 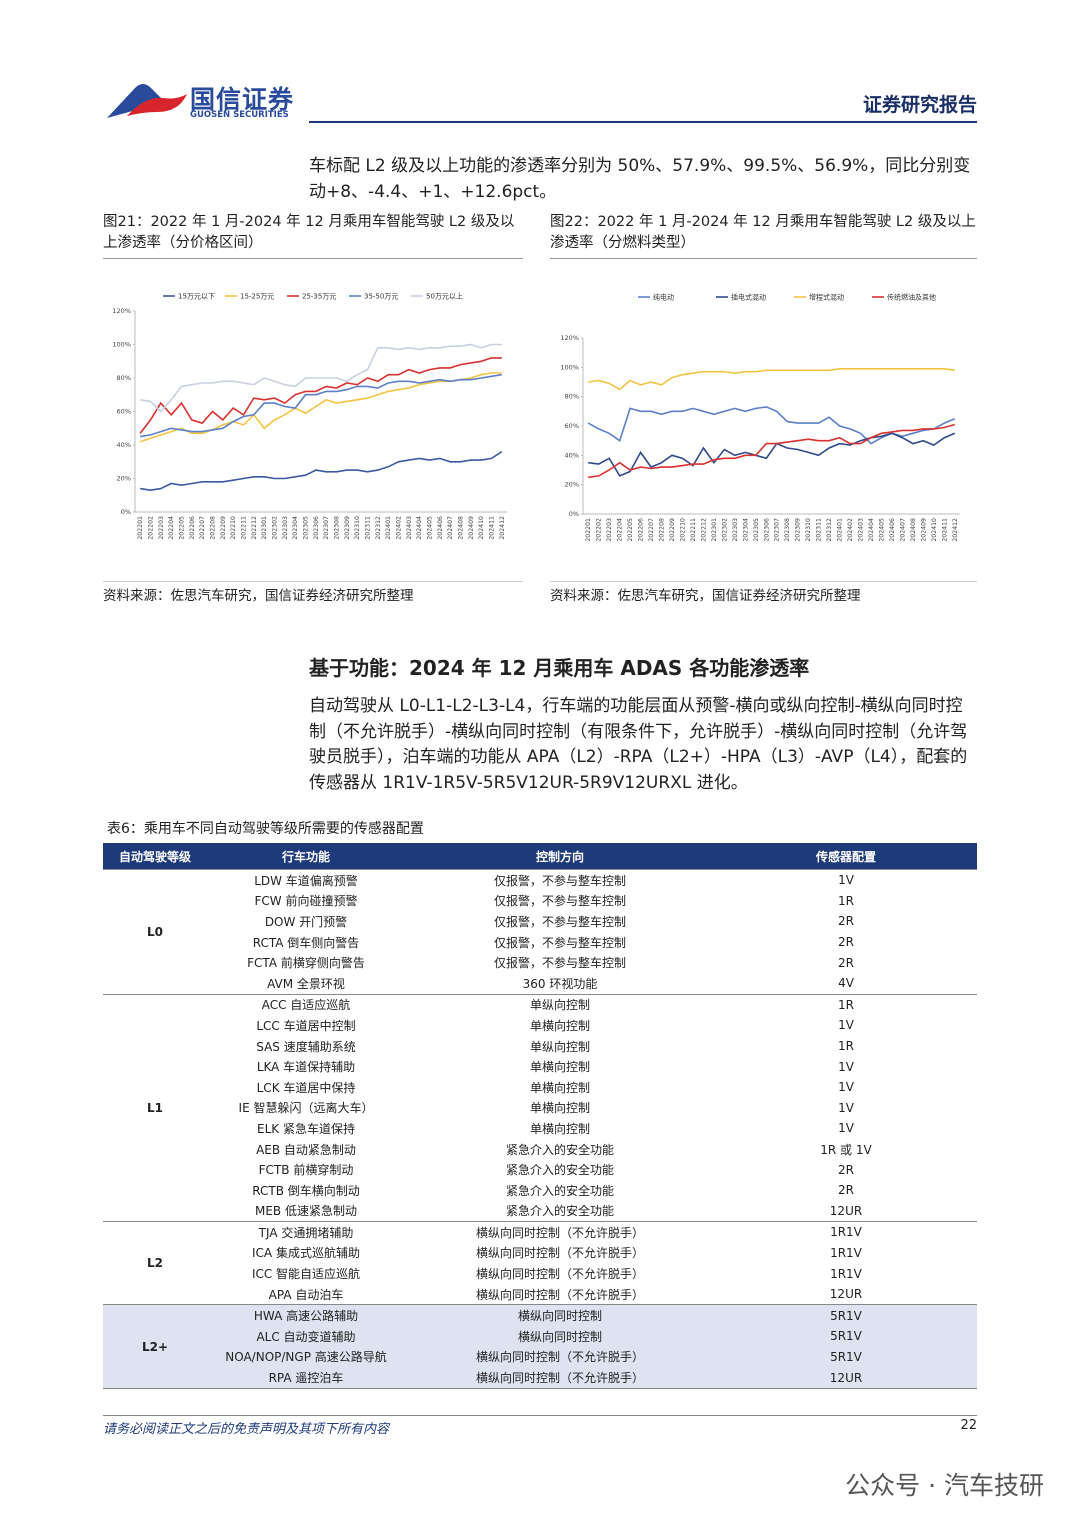 I want to click on table-cell: APA 自动泊车, so click(x=306, y=1294).